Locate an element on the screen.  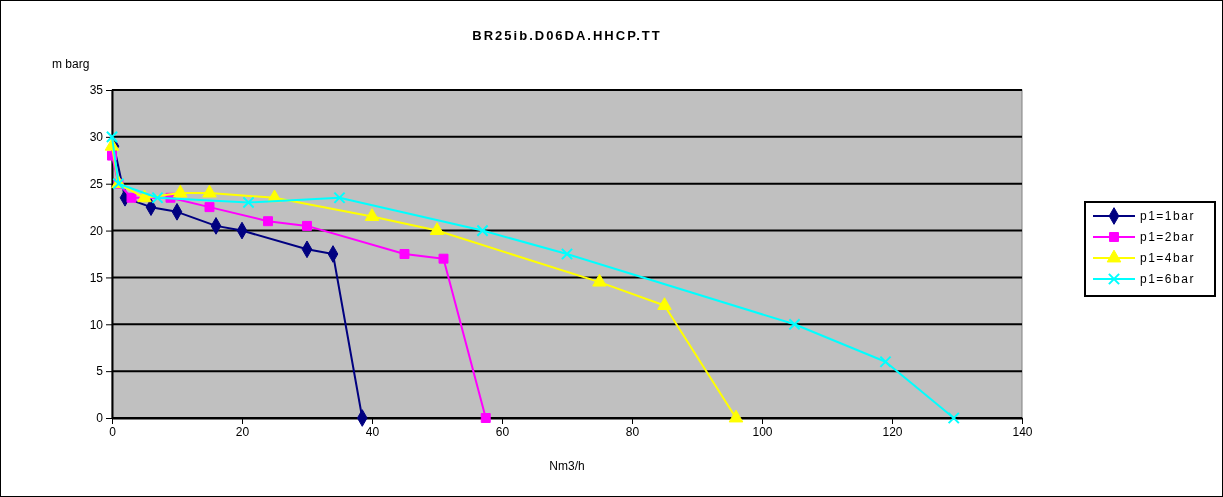
y-tick-label: 30 is located at coordinates (96, 137).